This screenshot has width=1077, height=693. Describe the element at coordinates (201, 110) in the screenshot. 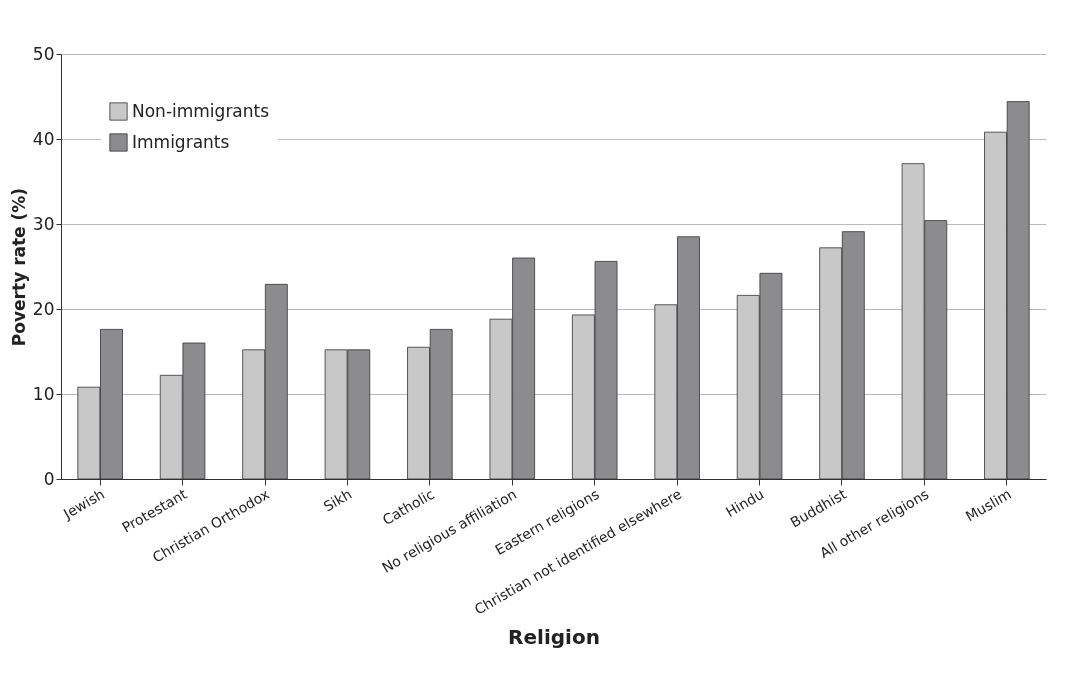

I see `legend-label: Non-immigrants` at that location.